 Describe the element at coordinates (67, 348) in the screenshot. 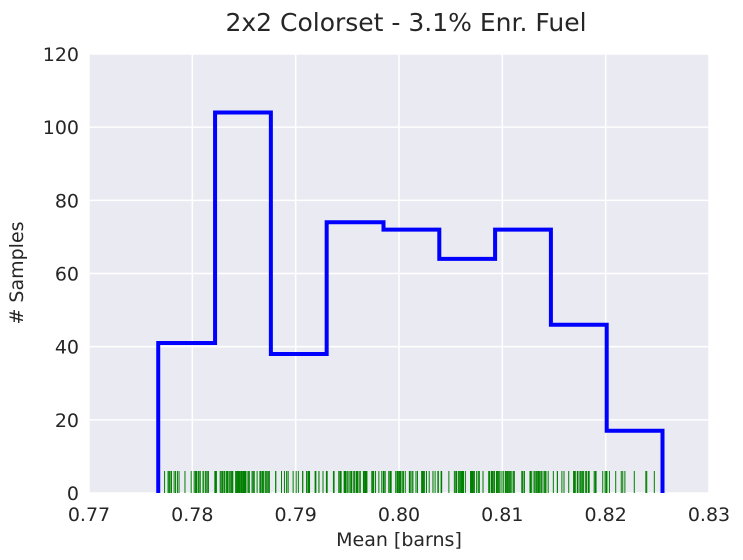

I see `y-tick-label: 40` at that location.